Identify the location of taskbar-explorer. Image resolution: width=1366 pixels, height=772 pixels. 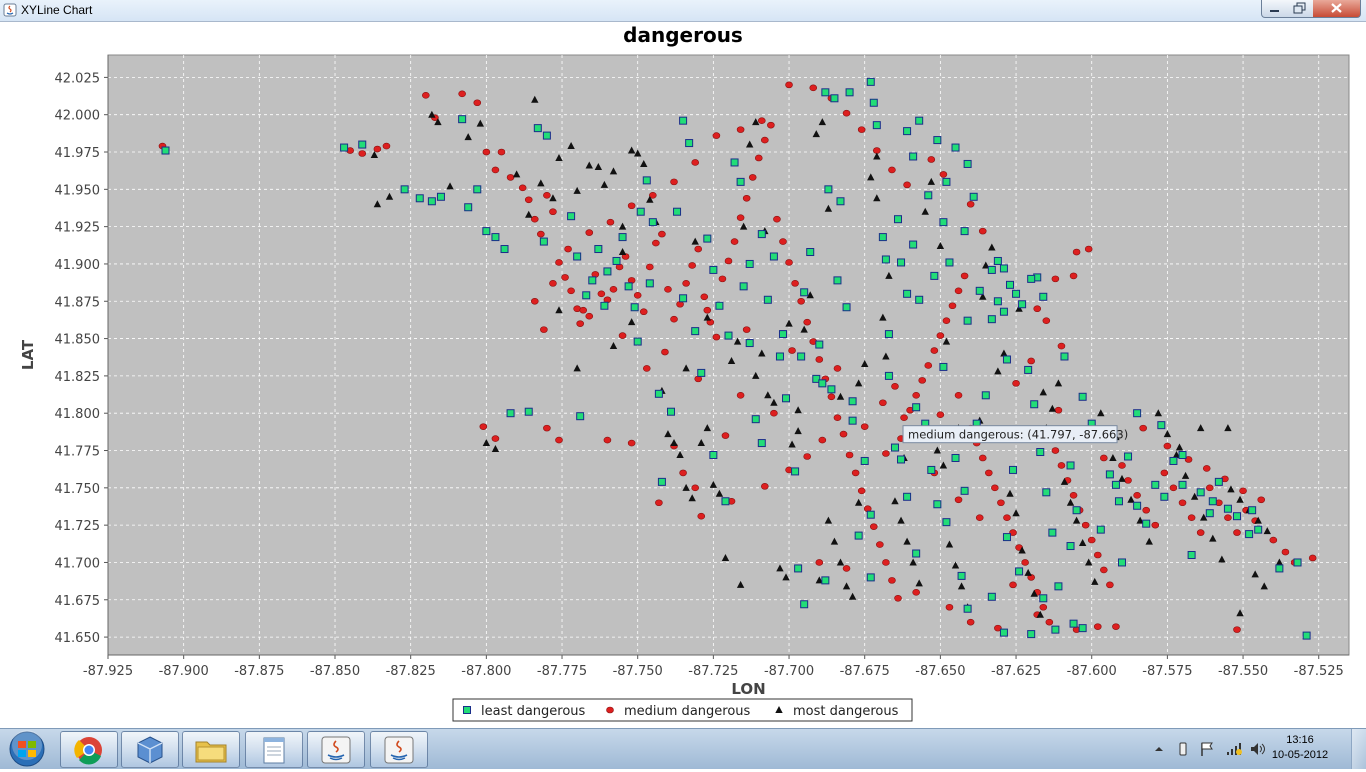
(211, 749).